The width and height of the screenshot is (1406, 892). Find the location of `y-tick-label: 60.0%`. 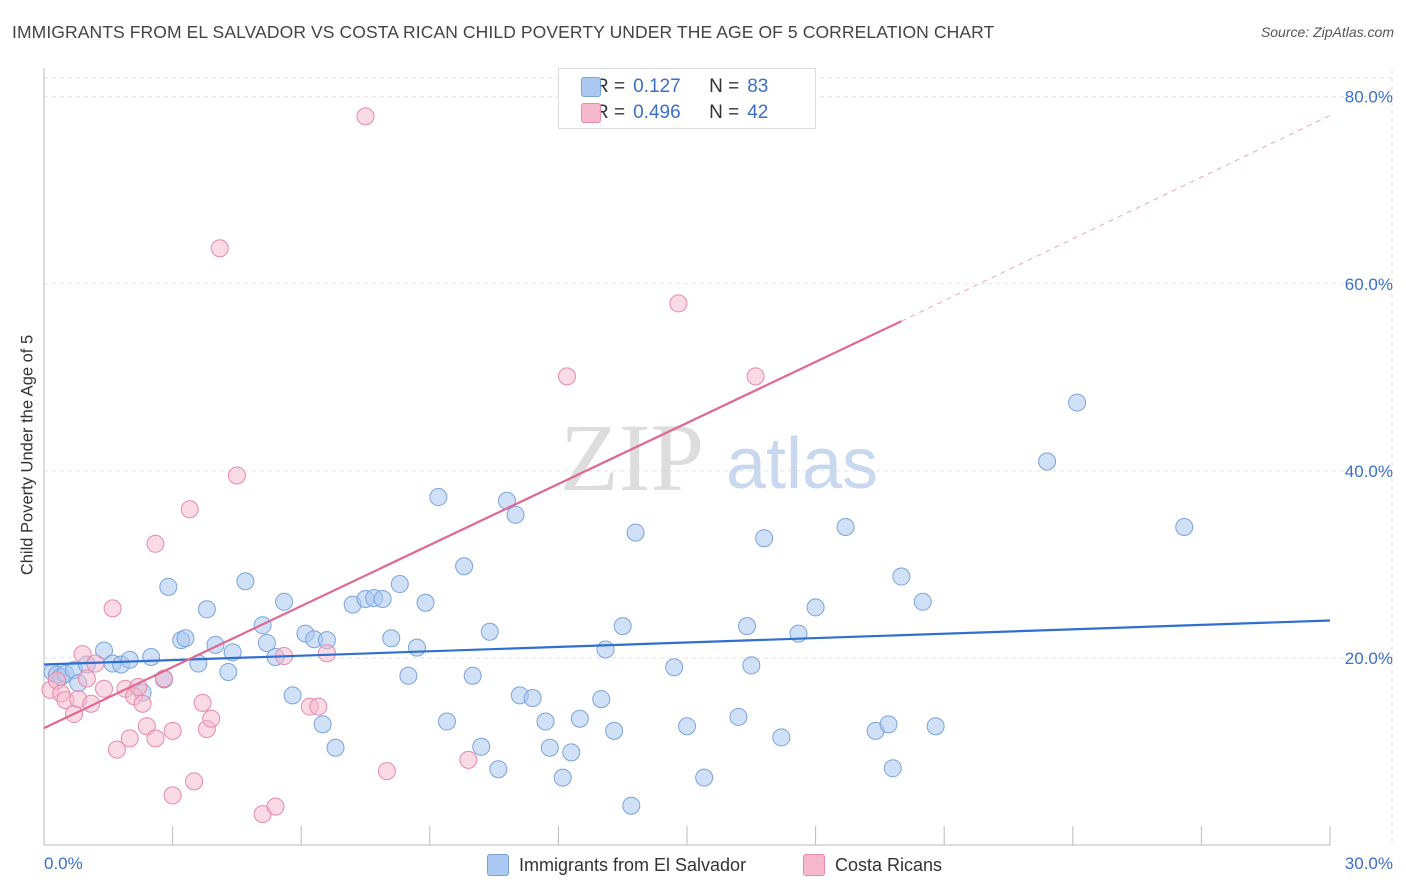

y-tick-label: 60.0% is located at coordinates (1369, 284).